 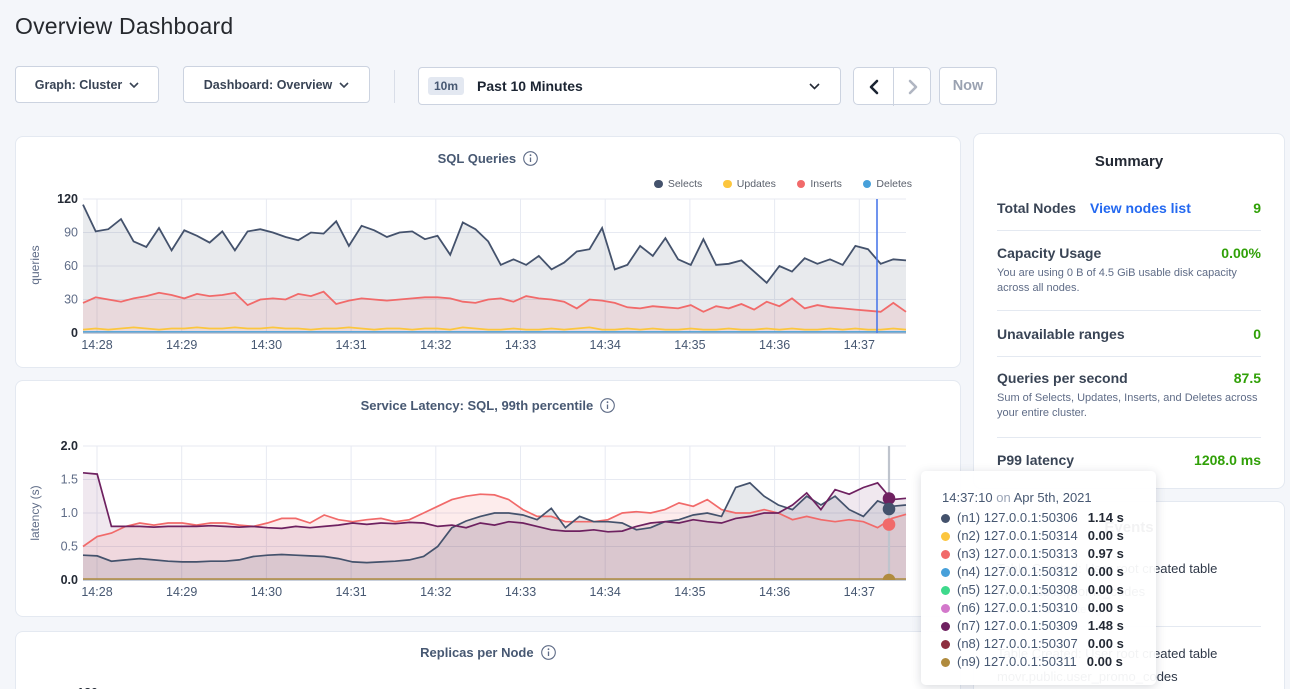 I want to click on svg-text: queries, so click(x=35, y=264).